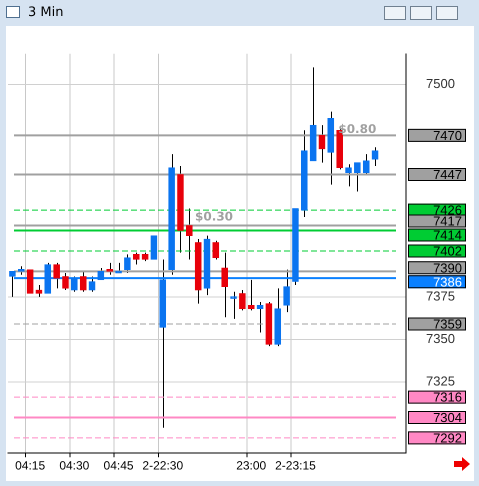  I want to click on ref-line-label: 7470, so click(447, 135).